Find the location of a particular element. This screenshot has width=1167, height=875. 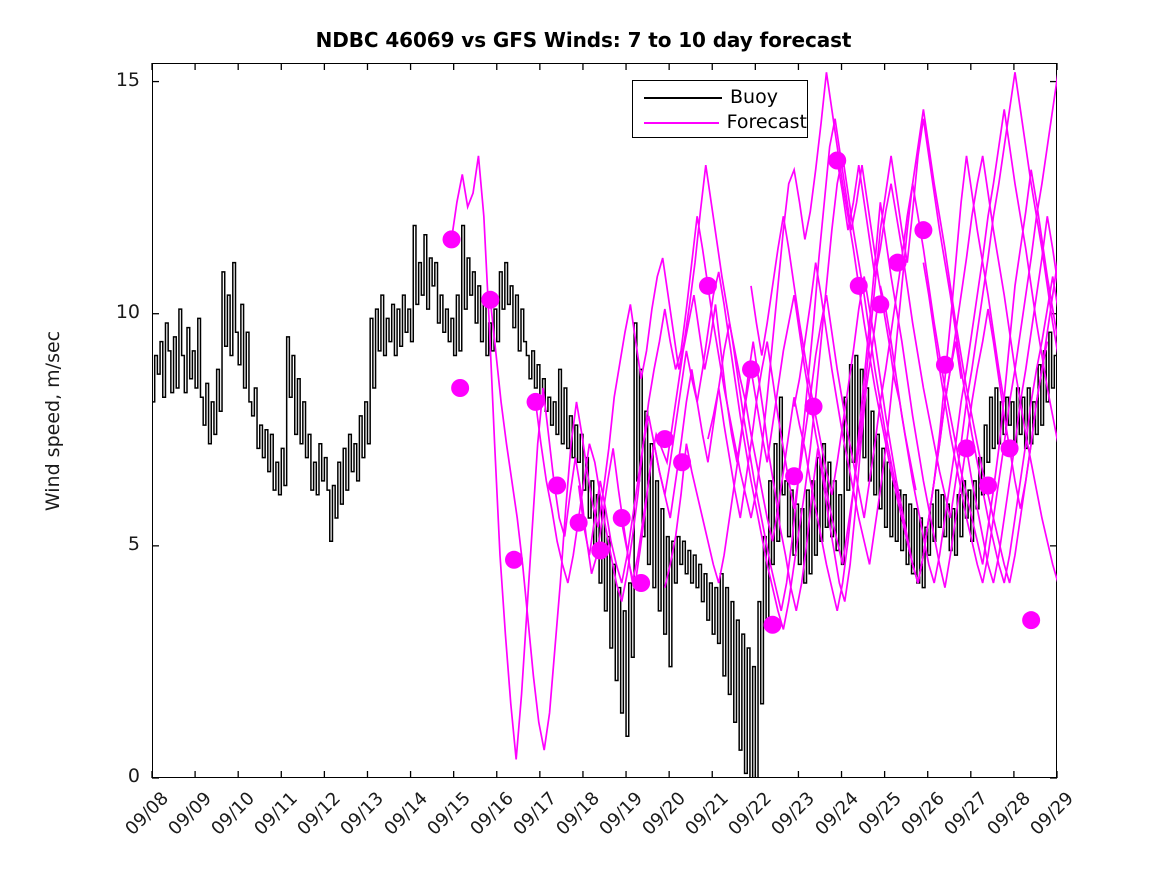

legend-item-buoy: Buoy is located at coordinates (720, 97).